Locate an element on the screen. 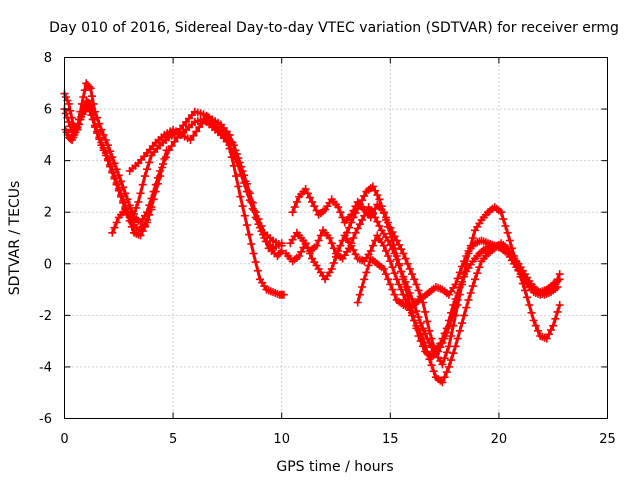  y-tick-label: 4 is located at coordinates (48, 161).